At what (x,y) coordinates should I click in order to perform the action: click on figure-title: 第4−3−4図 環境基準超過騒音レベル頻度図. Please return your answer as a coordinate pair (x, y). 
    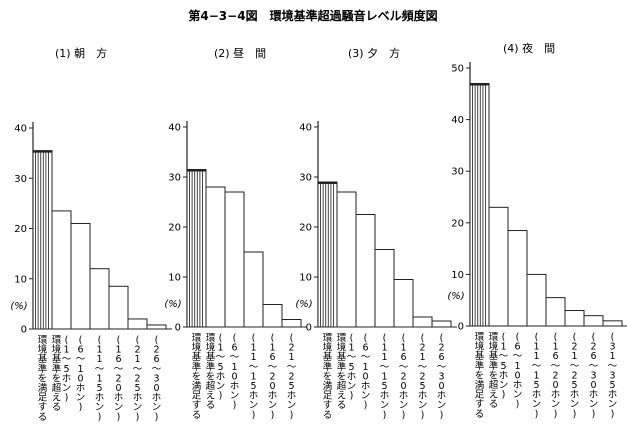
    Looking at the image, I should click on (312, 15).